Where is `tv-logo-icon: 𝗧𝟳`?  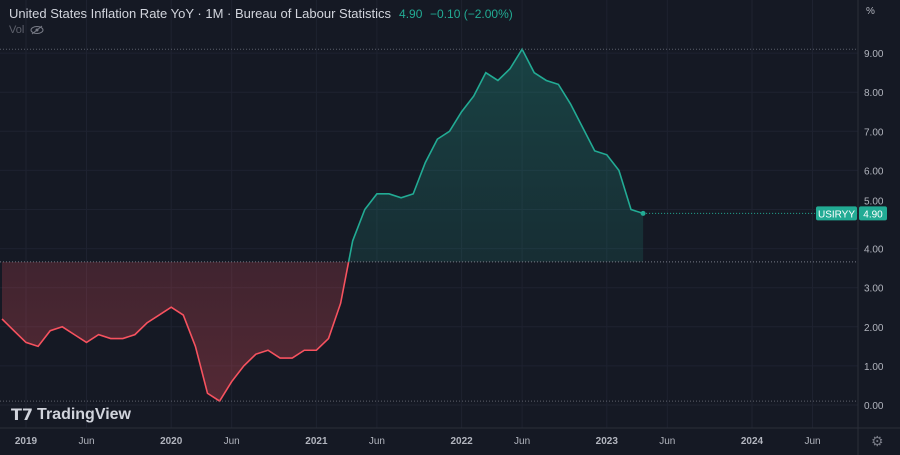 tv-logo-icon: 𝗧𝟳 is located at coordinates (22, 415).